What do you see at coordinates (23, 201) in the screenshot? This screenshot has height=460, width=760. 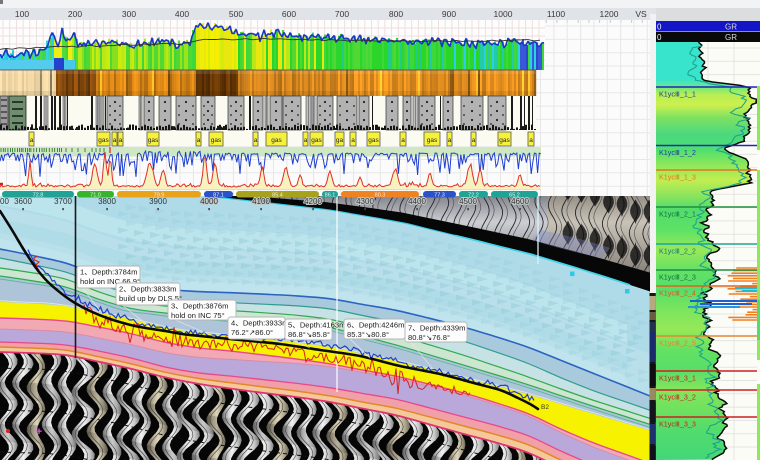 I see `svg-text: 3600` at bounding box center [23, 201].